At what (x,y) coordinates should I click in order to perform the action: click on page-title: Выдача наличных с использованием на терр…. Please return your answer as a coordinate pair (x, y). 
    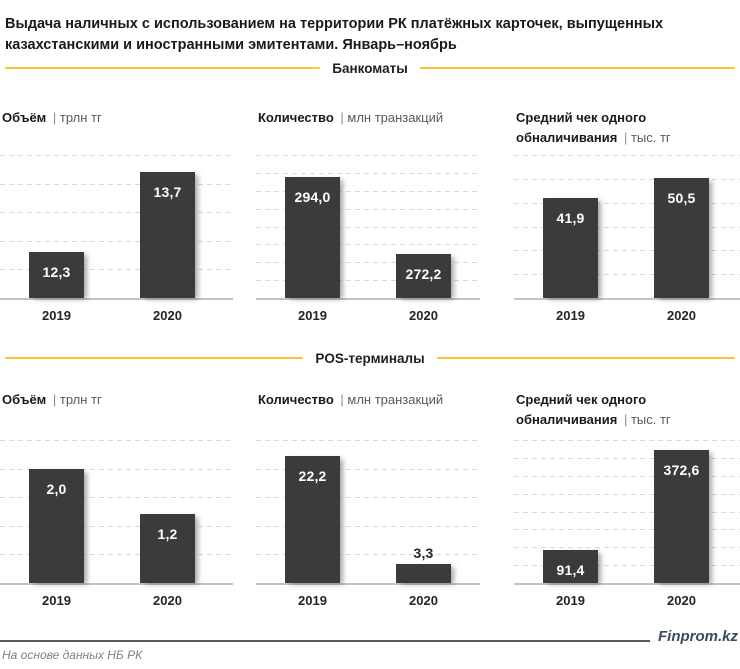
    Looking at the image, I should click on (334, 34).